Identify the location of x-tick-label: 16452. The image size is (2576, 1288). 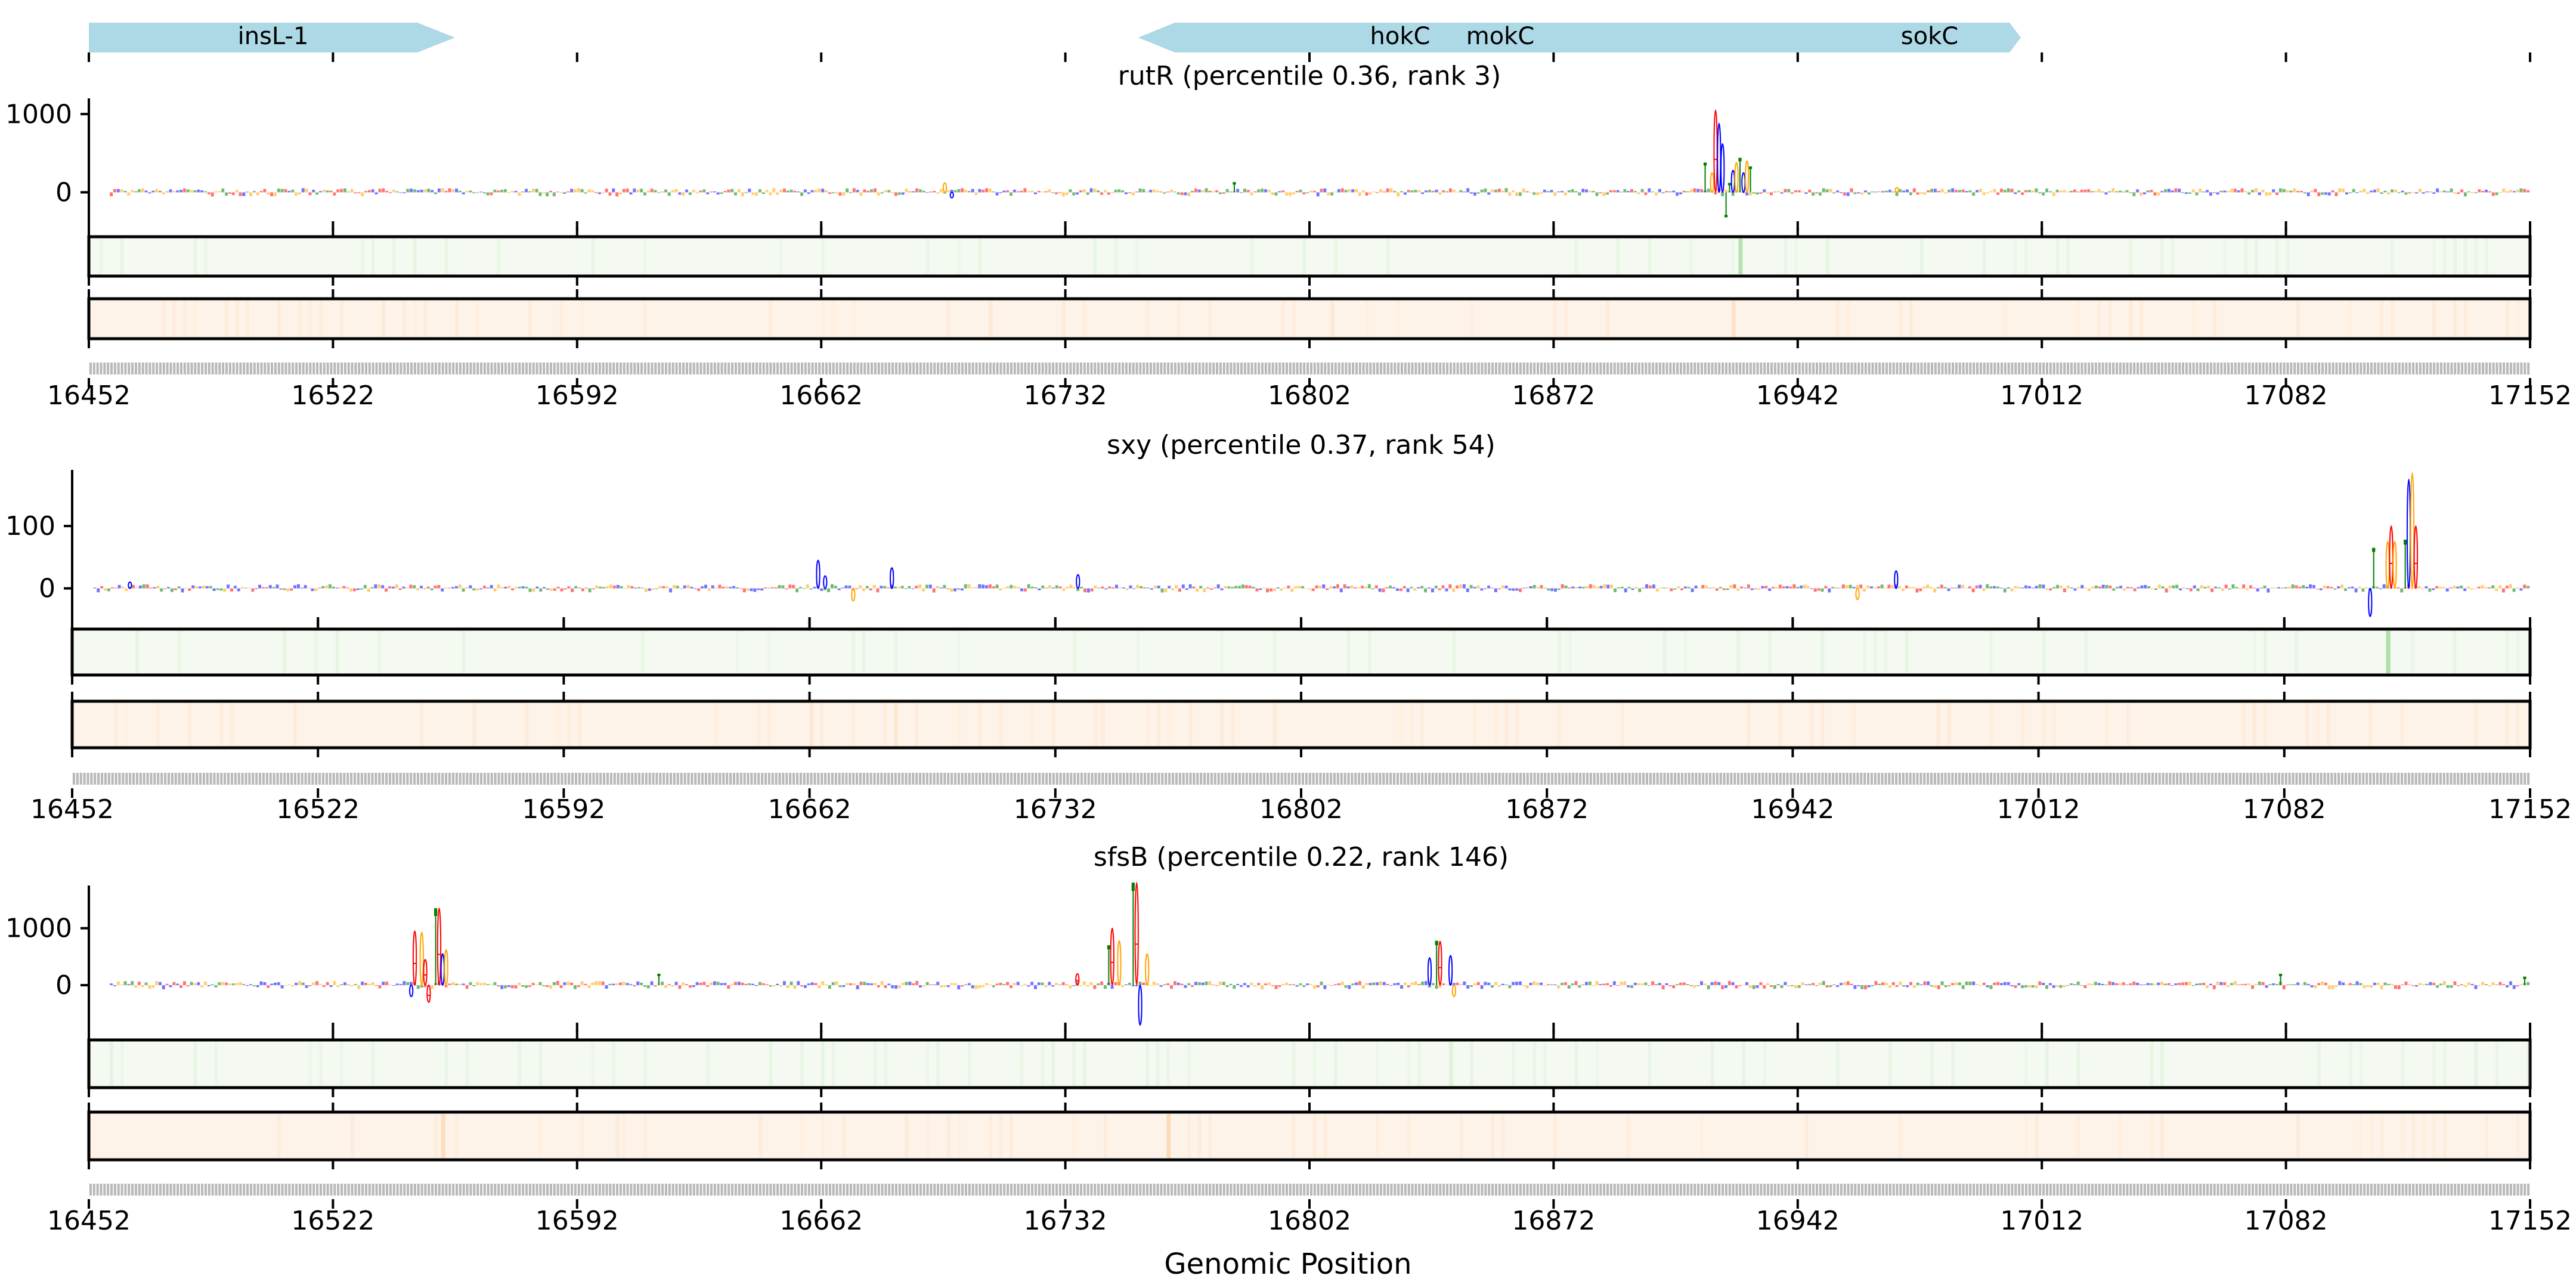
(89, 395).